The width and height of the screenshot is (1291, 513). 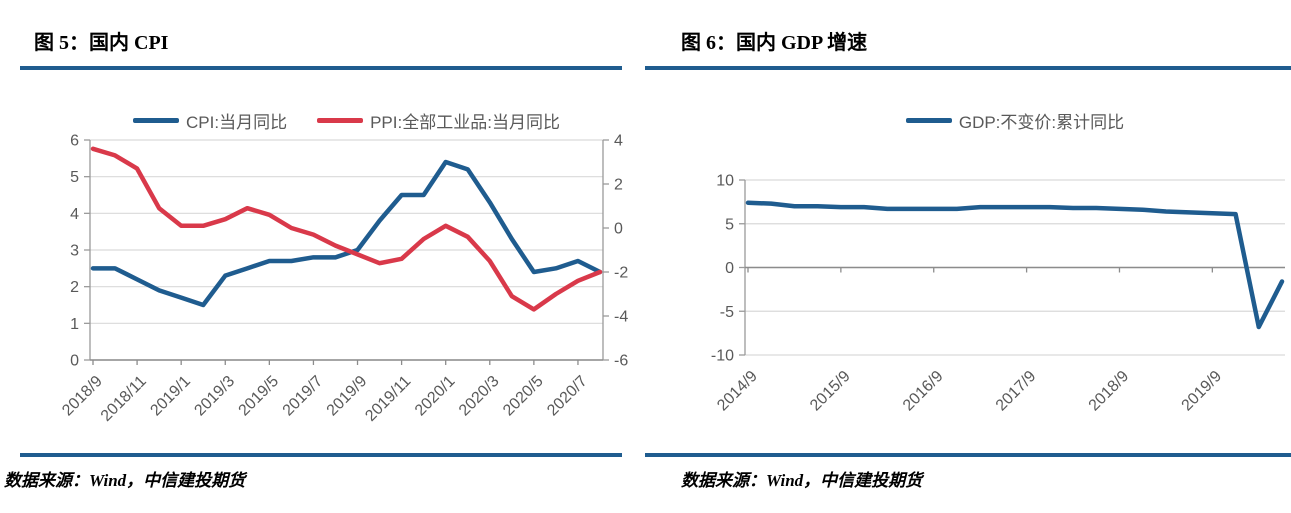 What do you see at coordinates (802, 480) in the screenshot?
I see `figure6-source: 数据来源：Wind，中信建投期货` at bounding box center [802, 480].